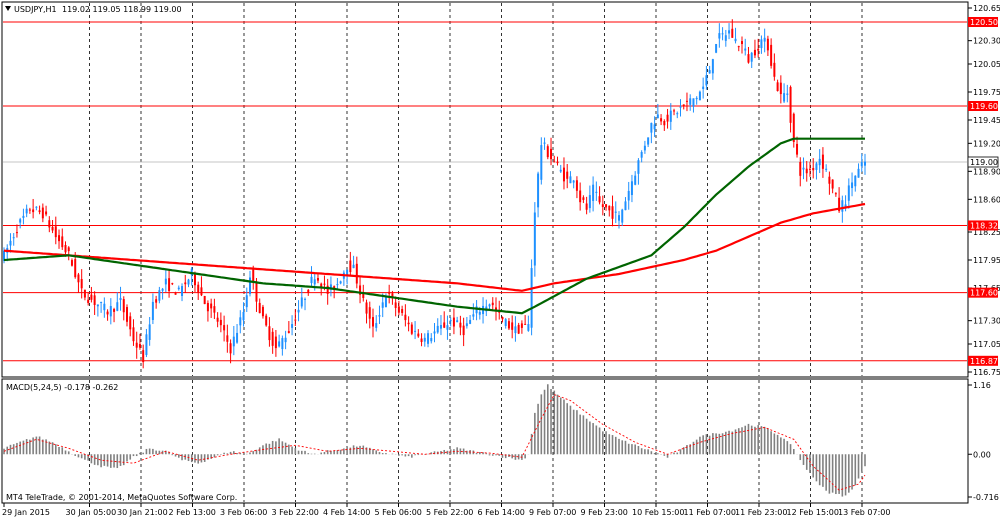 This screenshot has height=524, width=1000. I want to click on level-badge, so click(983, 360).